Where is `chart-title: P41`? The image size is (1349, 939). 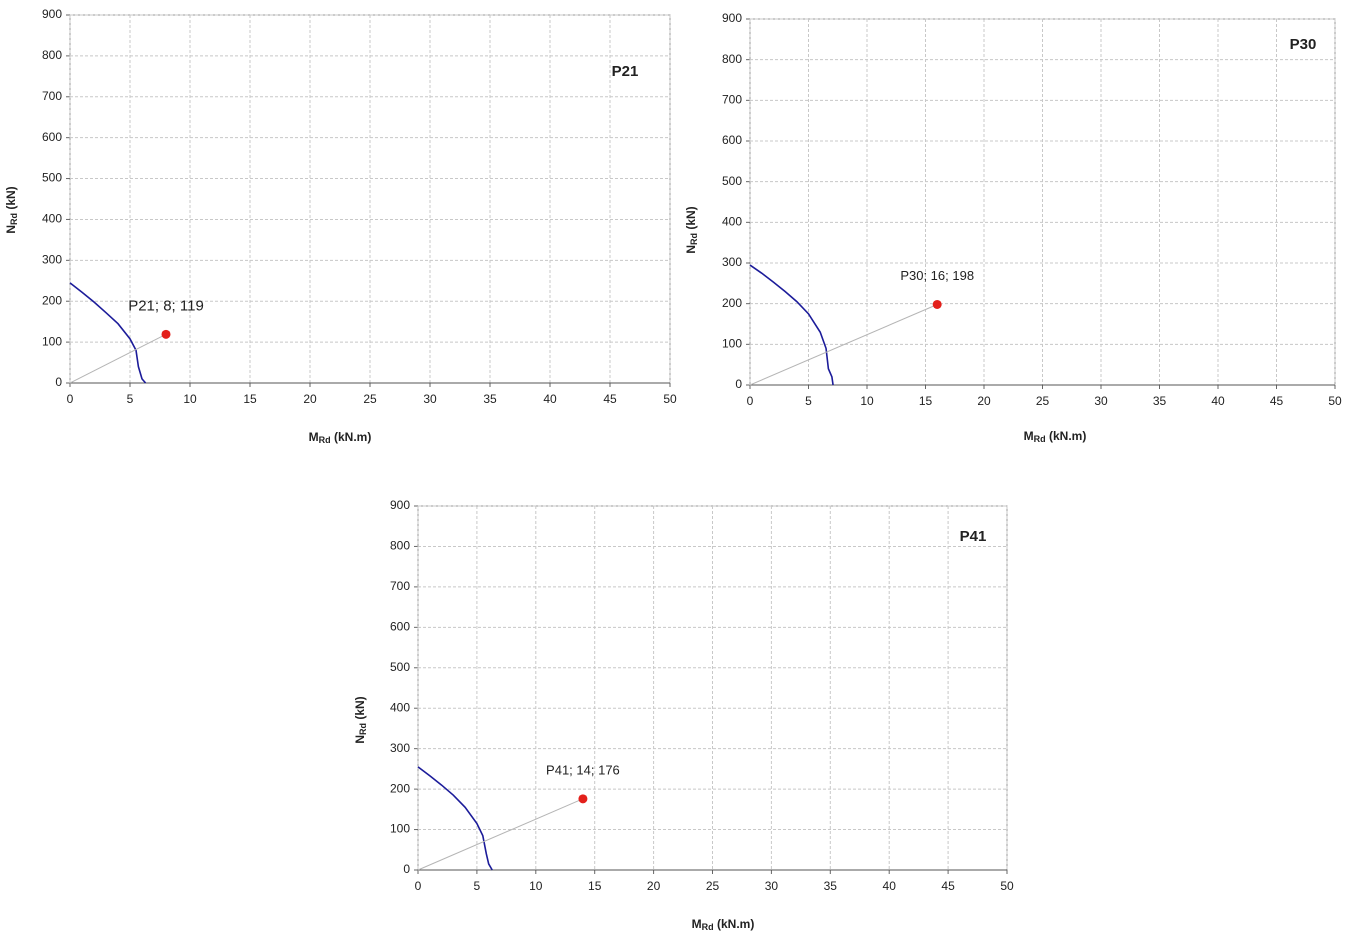 chart-title: P41 is located at coordinates (973, 536).